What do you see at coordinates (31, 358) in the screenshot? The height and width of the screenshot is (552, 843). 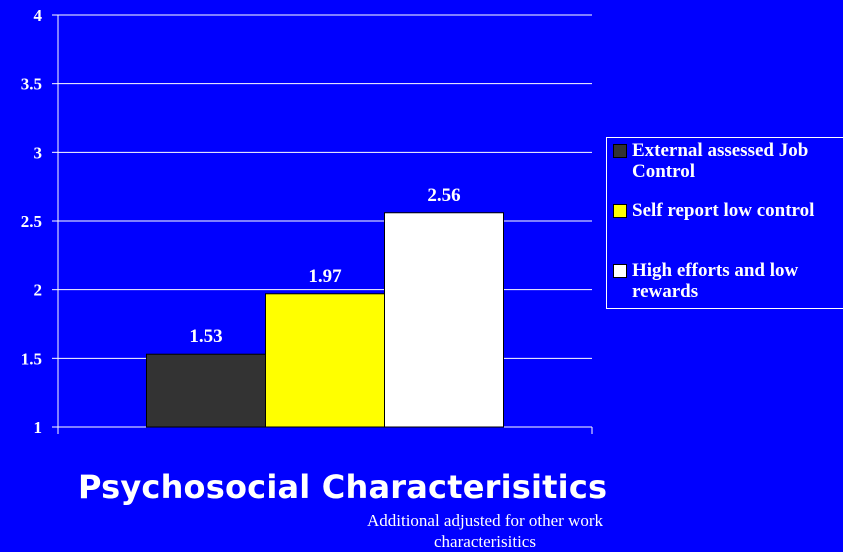 I see `y-tick-label: 1.5` at bounding box center [31, 358].